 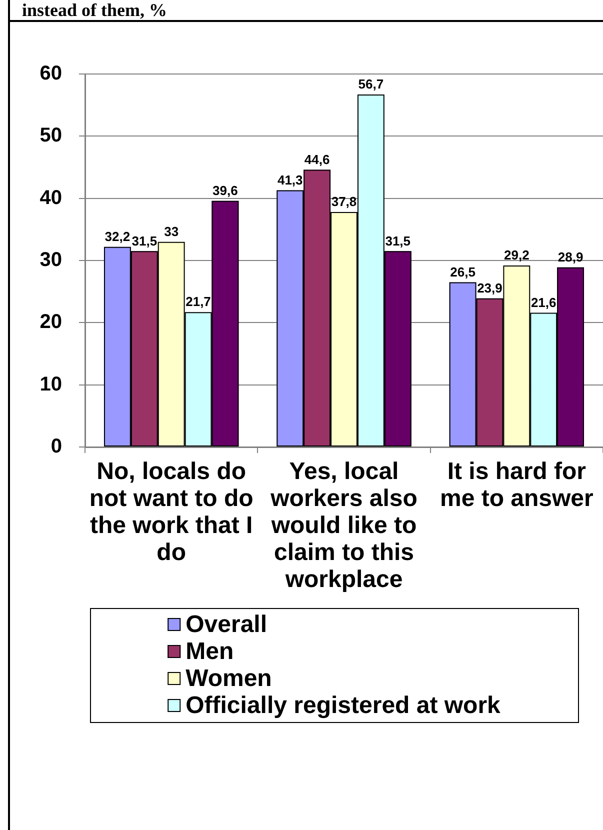 I want to click on data-label: 26,5, so click(x=463, y=272).